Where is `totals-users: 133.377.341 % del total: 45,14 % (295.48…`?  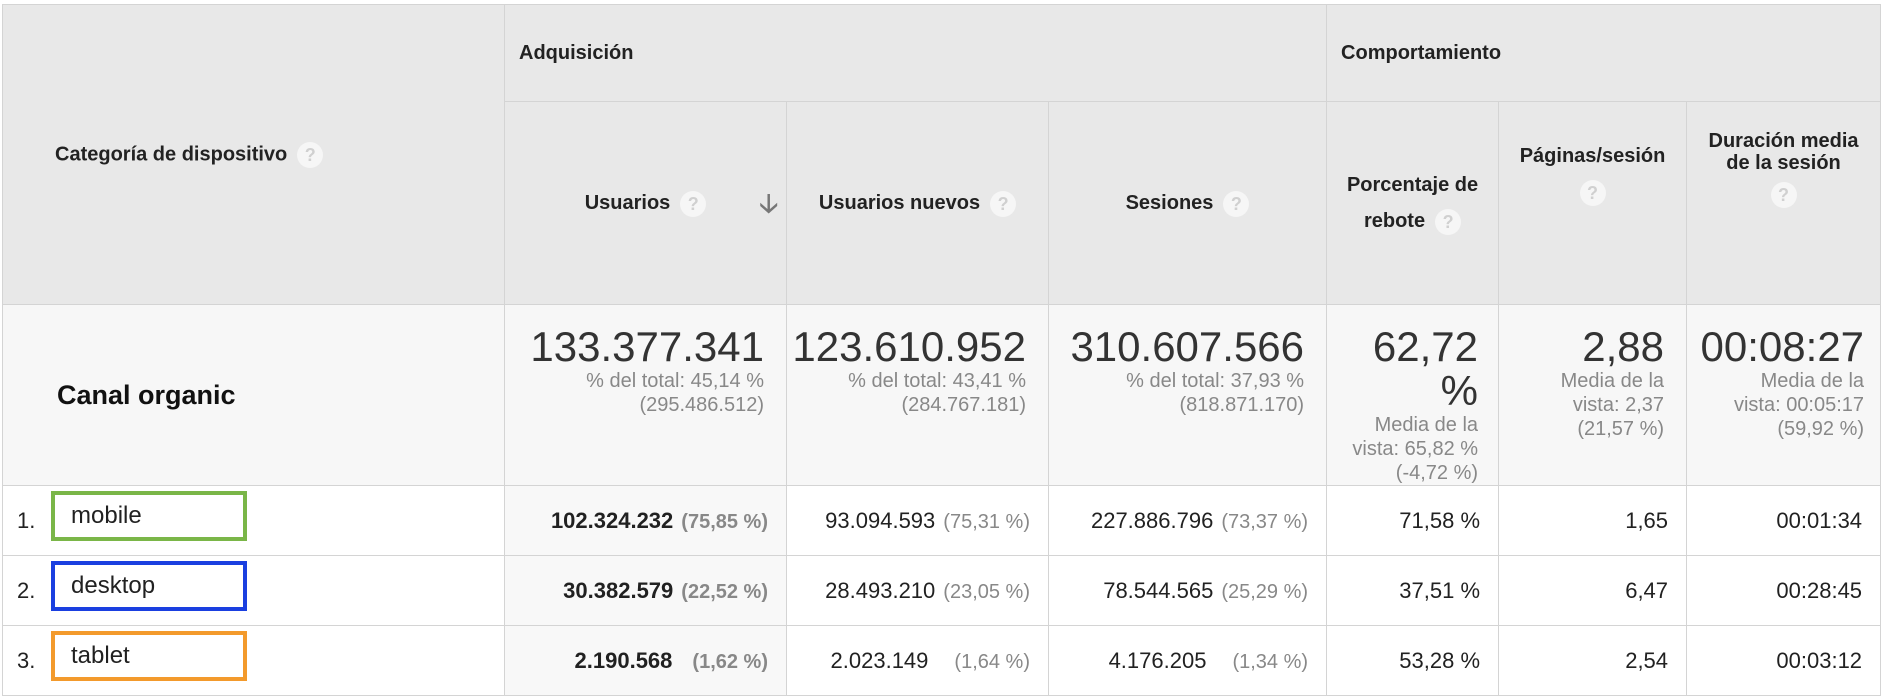
totals-users: 133.377.341 % del total: 45,14 % (295.48… is located at coordinates (645, 395).